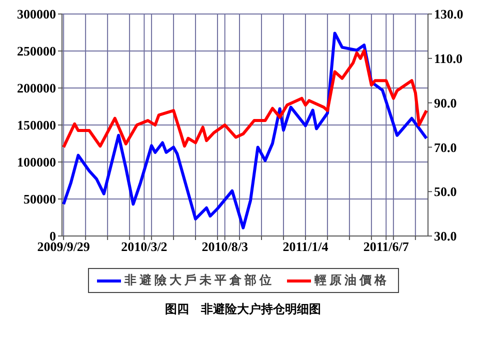  Describe the element at coordinates (243, 309) in the screenshot. I see `text: 图四 非避险大户持仓明细图` at that location.